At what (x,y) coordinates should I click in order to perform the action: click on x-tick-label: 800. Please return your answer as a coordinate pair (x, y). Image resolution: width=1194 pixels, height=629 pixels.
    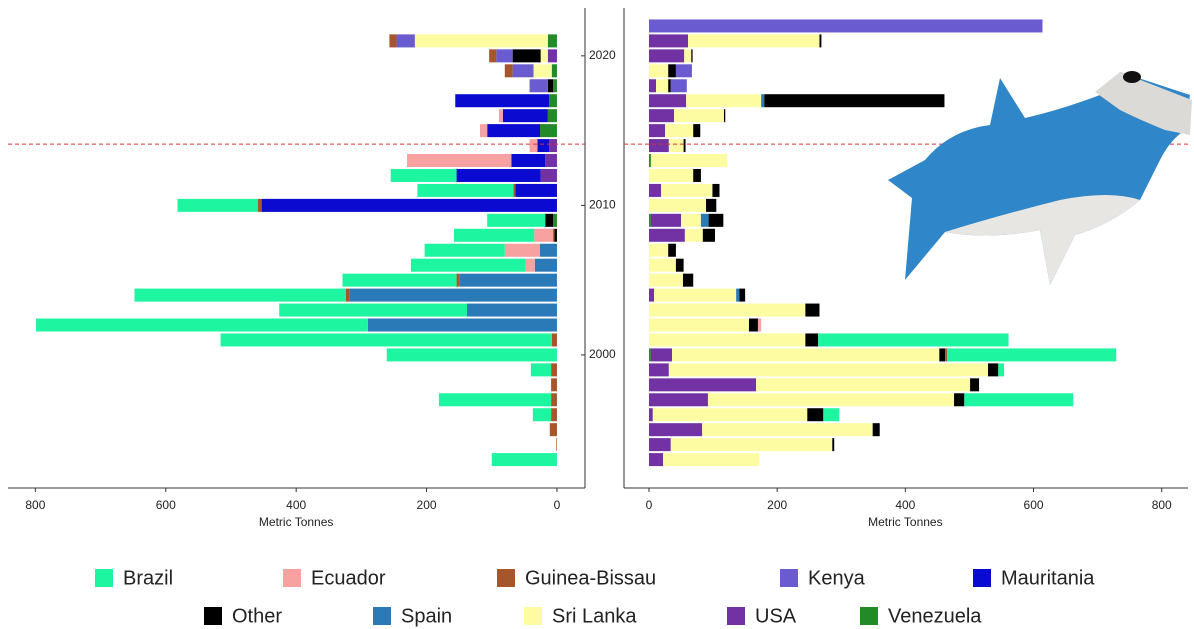
    Looking at the image, I should click on (35, 505).